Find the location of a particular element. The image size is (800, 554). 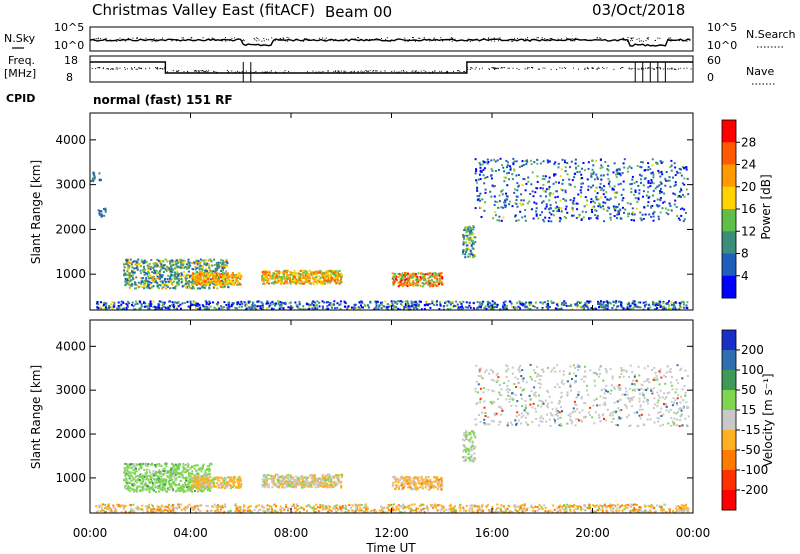

colorbar-swatch is located at coordinates (729, 153).